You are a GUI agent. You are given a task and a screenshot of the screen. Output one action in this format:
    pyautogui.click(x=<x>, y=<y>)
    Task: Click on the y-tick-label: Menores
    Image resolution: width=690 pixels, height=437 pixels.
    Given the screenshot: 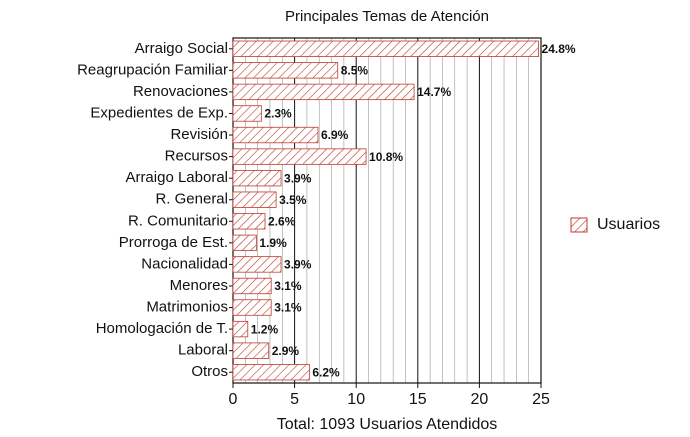 What is the action you would take?
    pyautogui.click(x=199, y=285)
    